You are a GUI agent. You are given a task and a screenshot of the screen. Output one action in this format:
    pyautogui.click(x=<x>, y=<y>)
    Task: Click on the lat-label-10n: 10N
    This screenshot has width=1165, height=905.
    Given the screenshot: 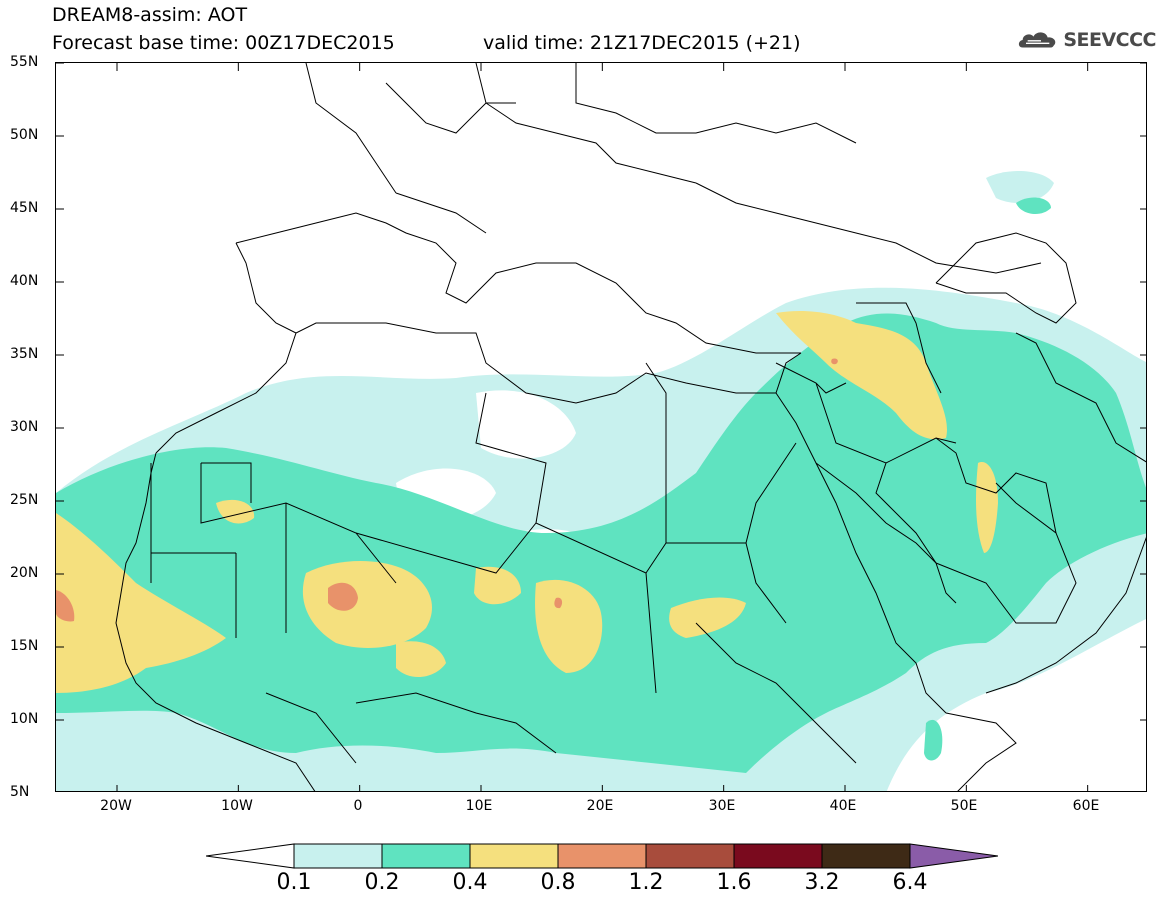 What is the action you would take?
    pyautogui.click(x=24, y=719)
    